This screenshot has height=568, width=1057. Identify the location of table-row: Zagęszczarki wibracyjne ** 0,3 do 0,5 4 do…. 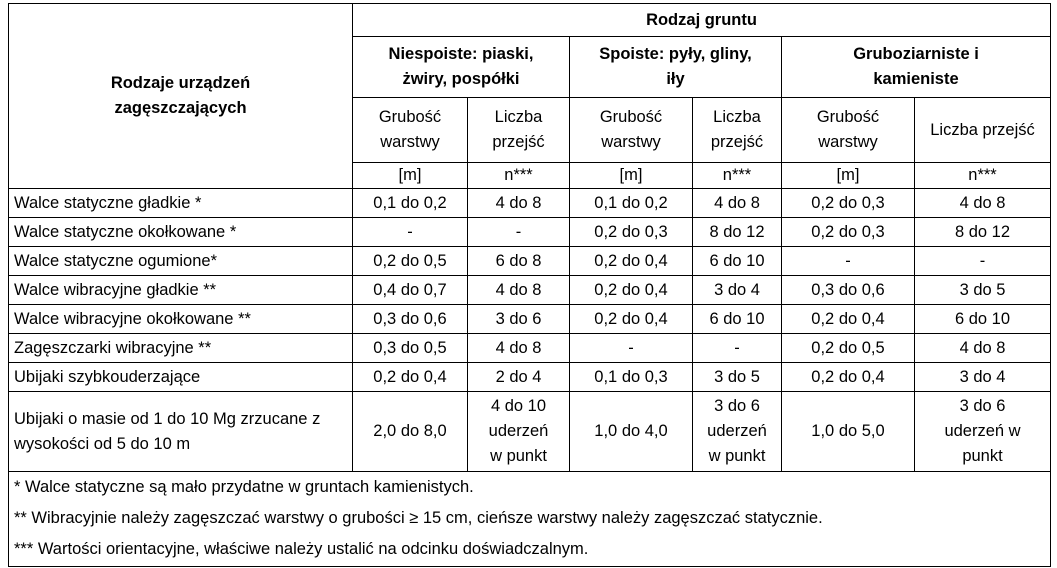
(530, 348).